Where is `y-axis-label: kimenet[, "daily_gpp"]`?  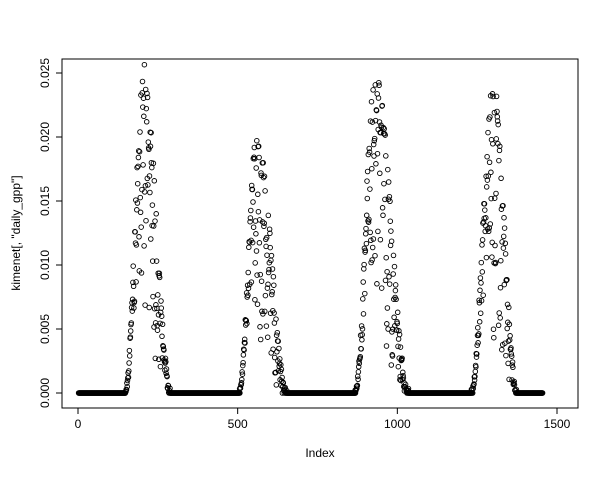
y-axis-label: kimenet[, "daily_gpp"] is located at coordinates (16, 232).